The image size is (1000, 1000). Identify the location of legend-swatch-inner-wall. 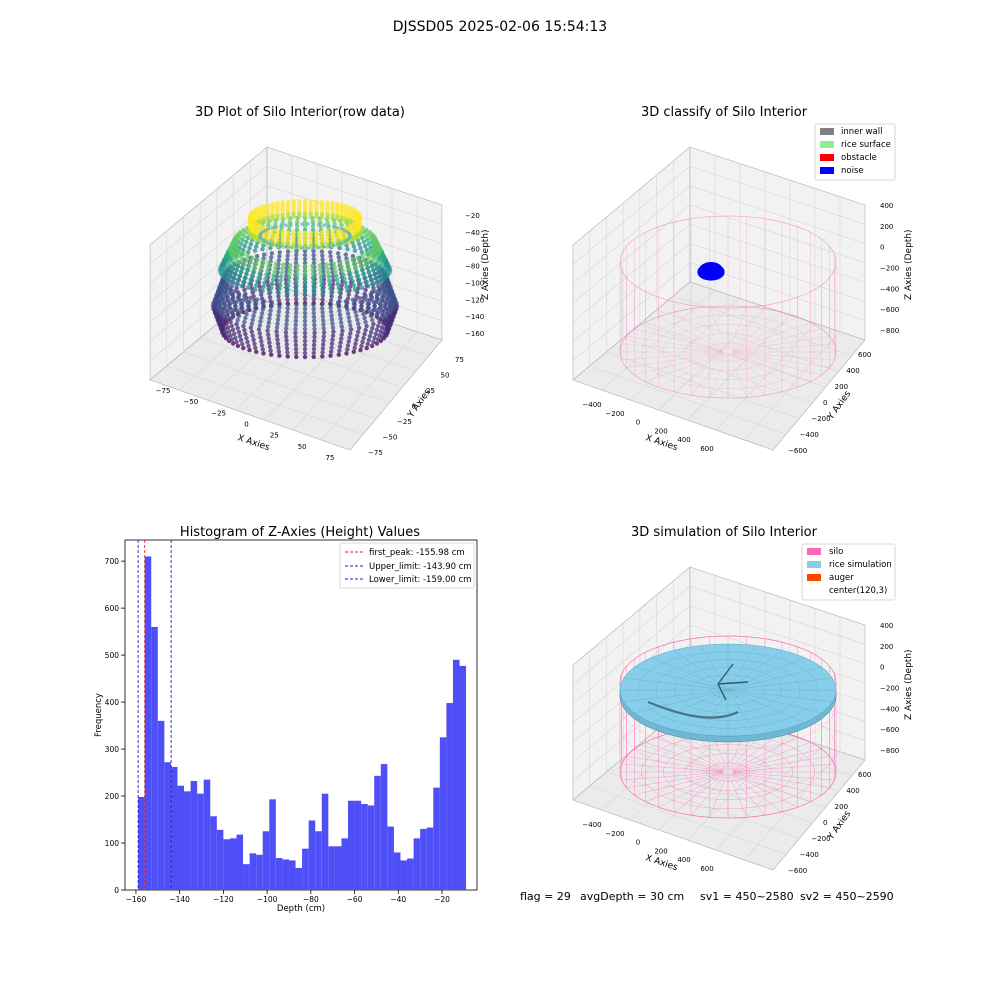
(827, 131).